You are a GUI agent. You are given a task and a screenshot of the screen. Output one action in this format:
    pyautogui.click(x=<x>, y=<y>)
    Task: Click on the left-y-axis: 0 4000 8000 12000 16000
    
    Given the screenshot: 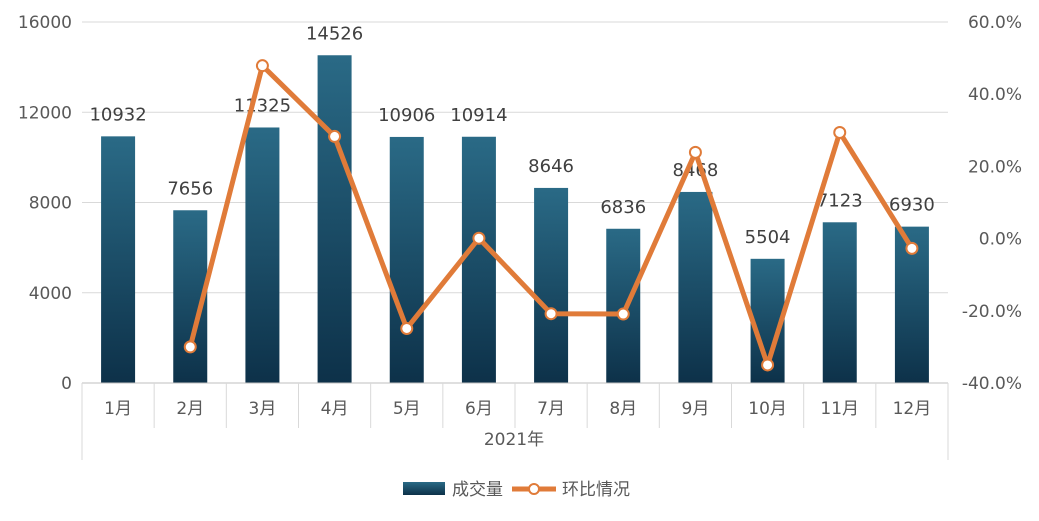 What is the action you would take?
    pyautogui.click(x=45, y=203)
    